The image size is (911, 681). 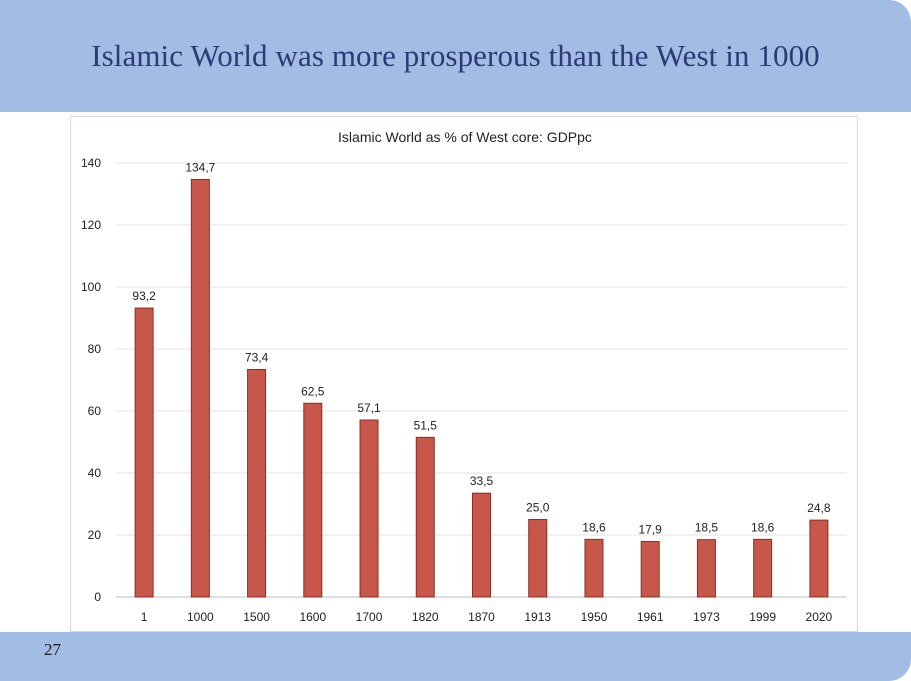 What do you see at coordinates (819, 508) in the screenshot?
I see `data-label: 24,8` at bounding box center [819, 508].